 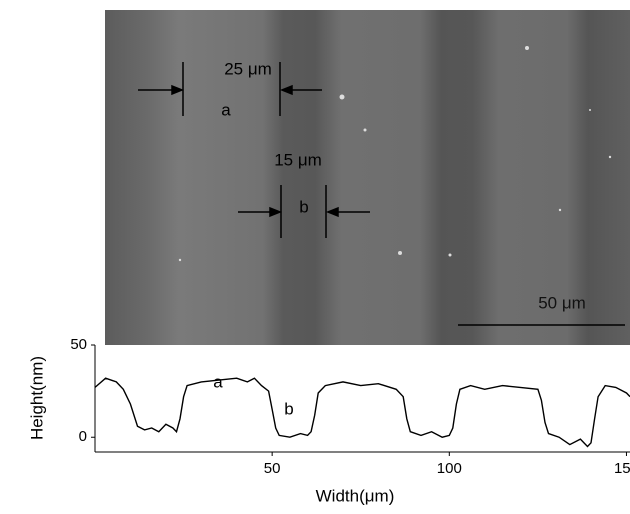 I want to click on image-label: a, so click(x=226, y=109).